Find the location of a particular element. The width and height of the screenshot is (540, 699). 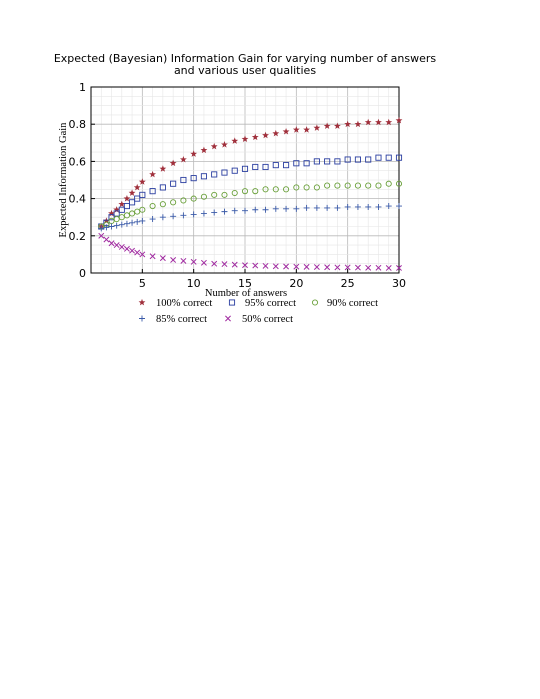

y-tick-label: 0 is located at coordinates (82, 273).